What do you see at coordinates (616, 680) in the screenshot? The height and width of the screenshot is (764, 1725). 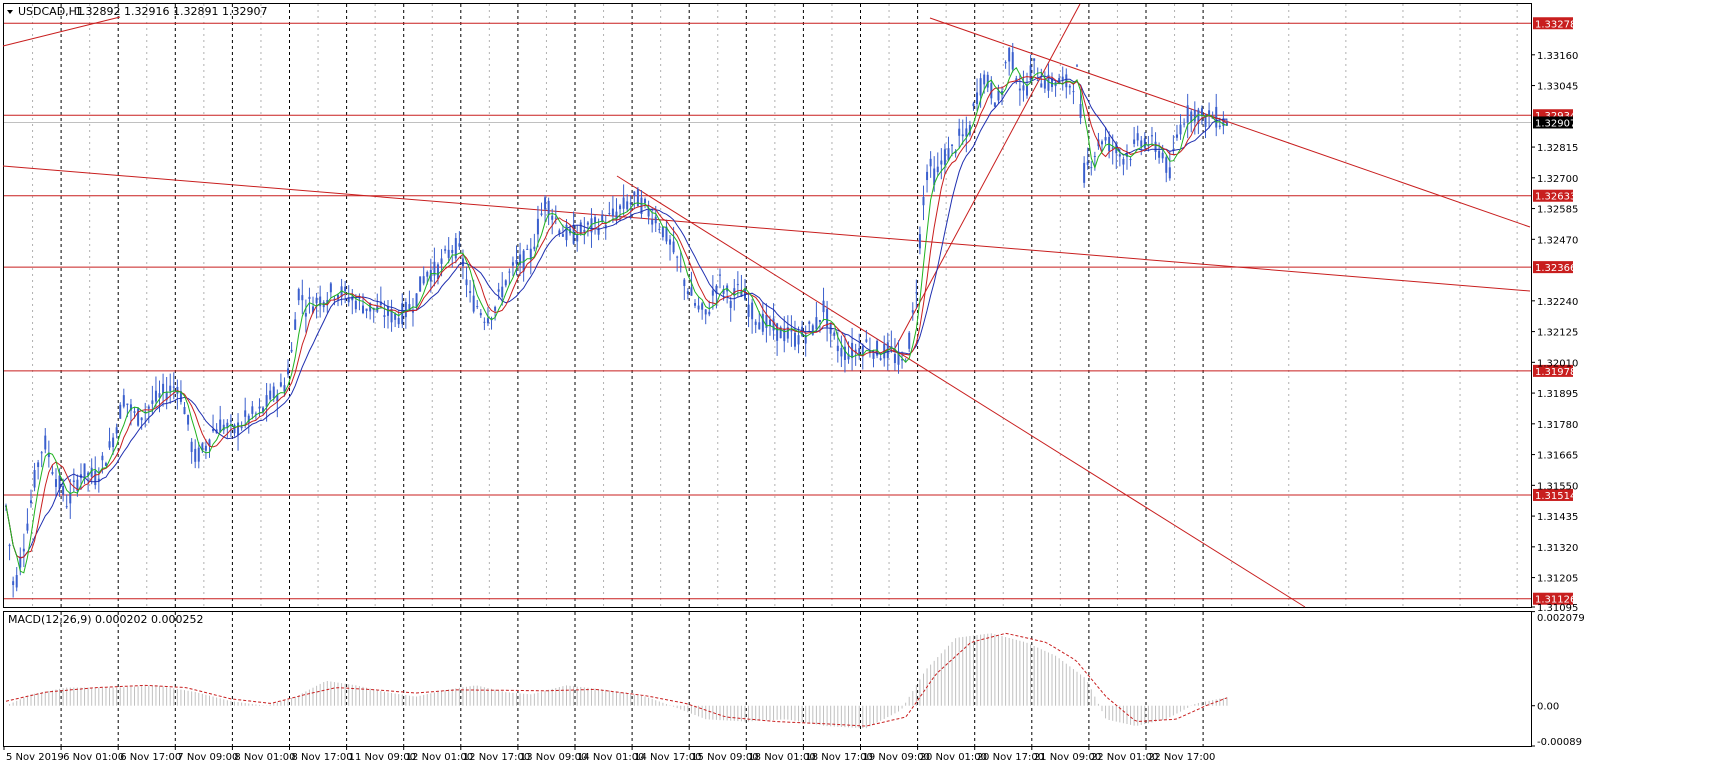 I see `macd-series` at bounding box center [616, 680].